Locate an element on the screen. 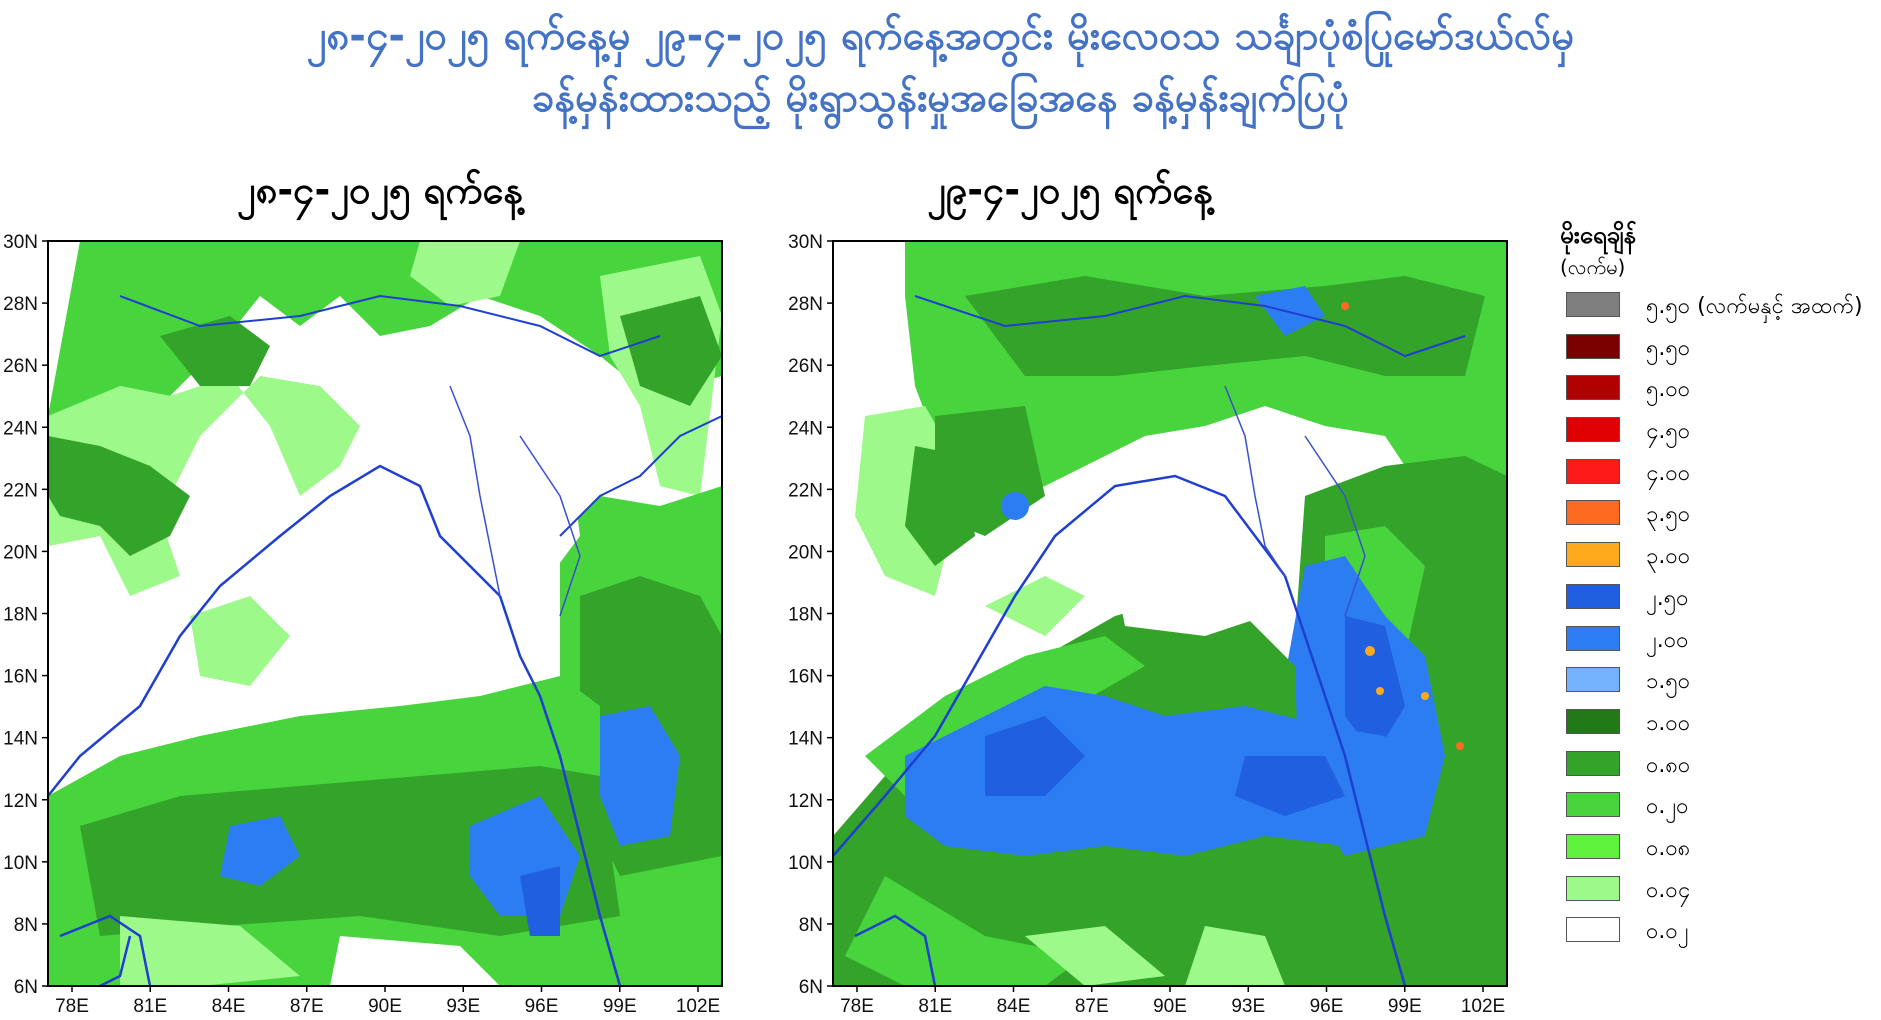 This screenshot has height=1020, width=1881. legend-item: ၂.၀၀ is located at coordinates (1720, 643).